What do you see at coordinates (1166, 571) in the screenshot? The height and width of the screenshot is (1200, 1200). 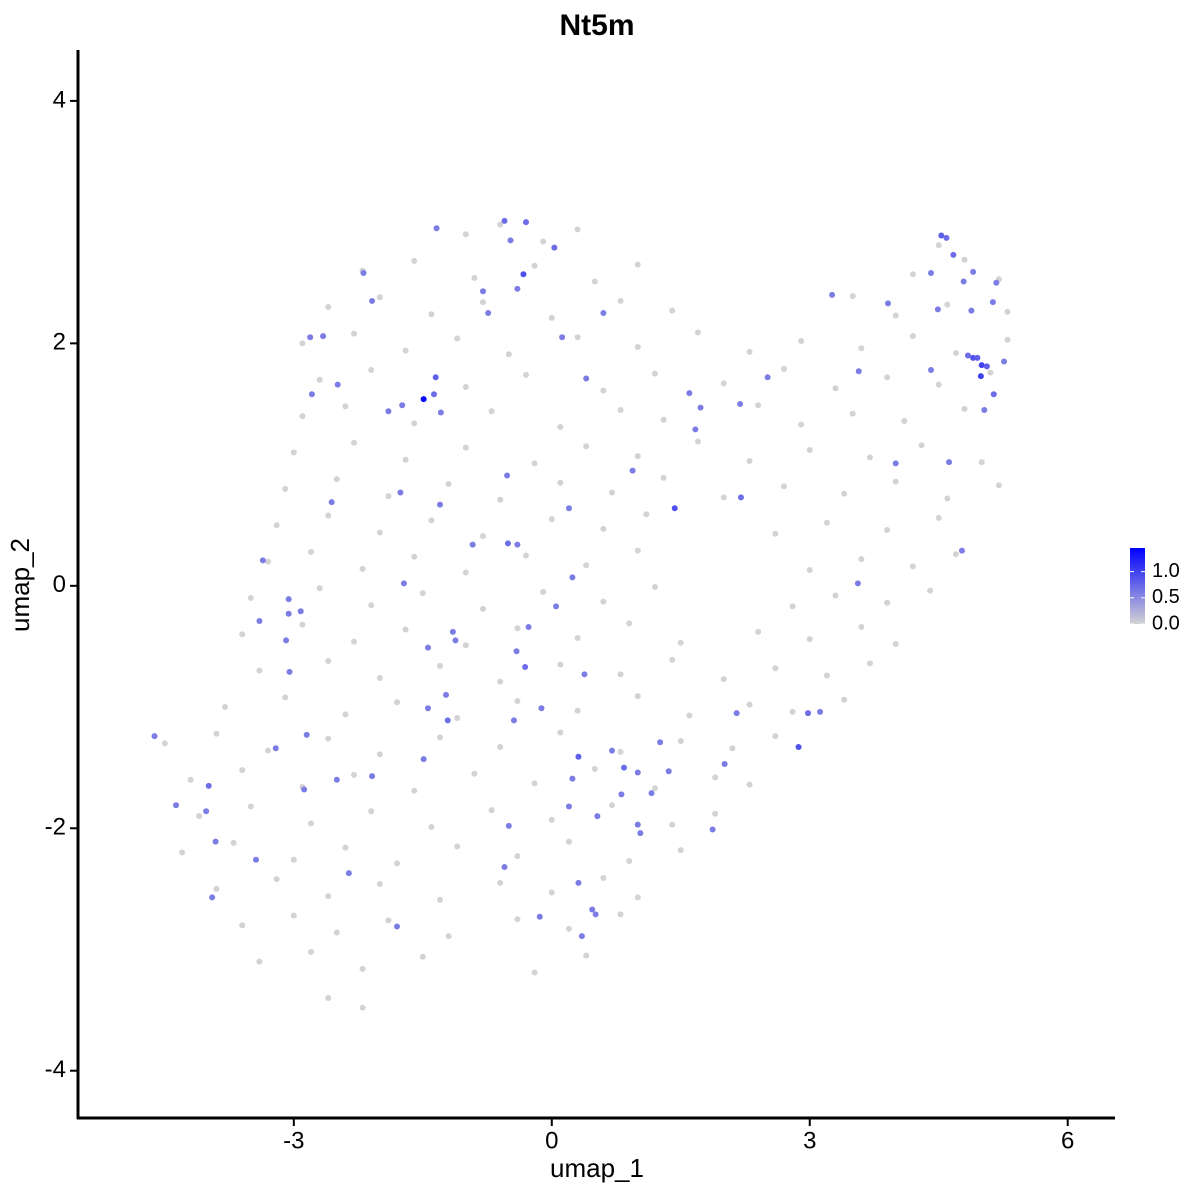 I see `colorbar-label: 1.0` at bounding box center [1166, 571].